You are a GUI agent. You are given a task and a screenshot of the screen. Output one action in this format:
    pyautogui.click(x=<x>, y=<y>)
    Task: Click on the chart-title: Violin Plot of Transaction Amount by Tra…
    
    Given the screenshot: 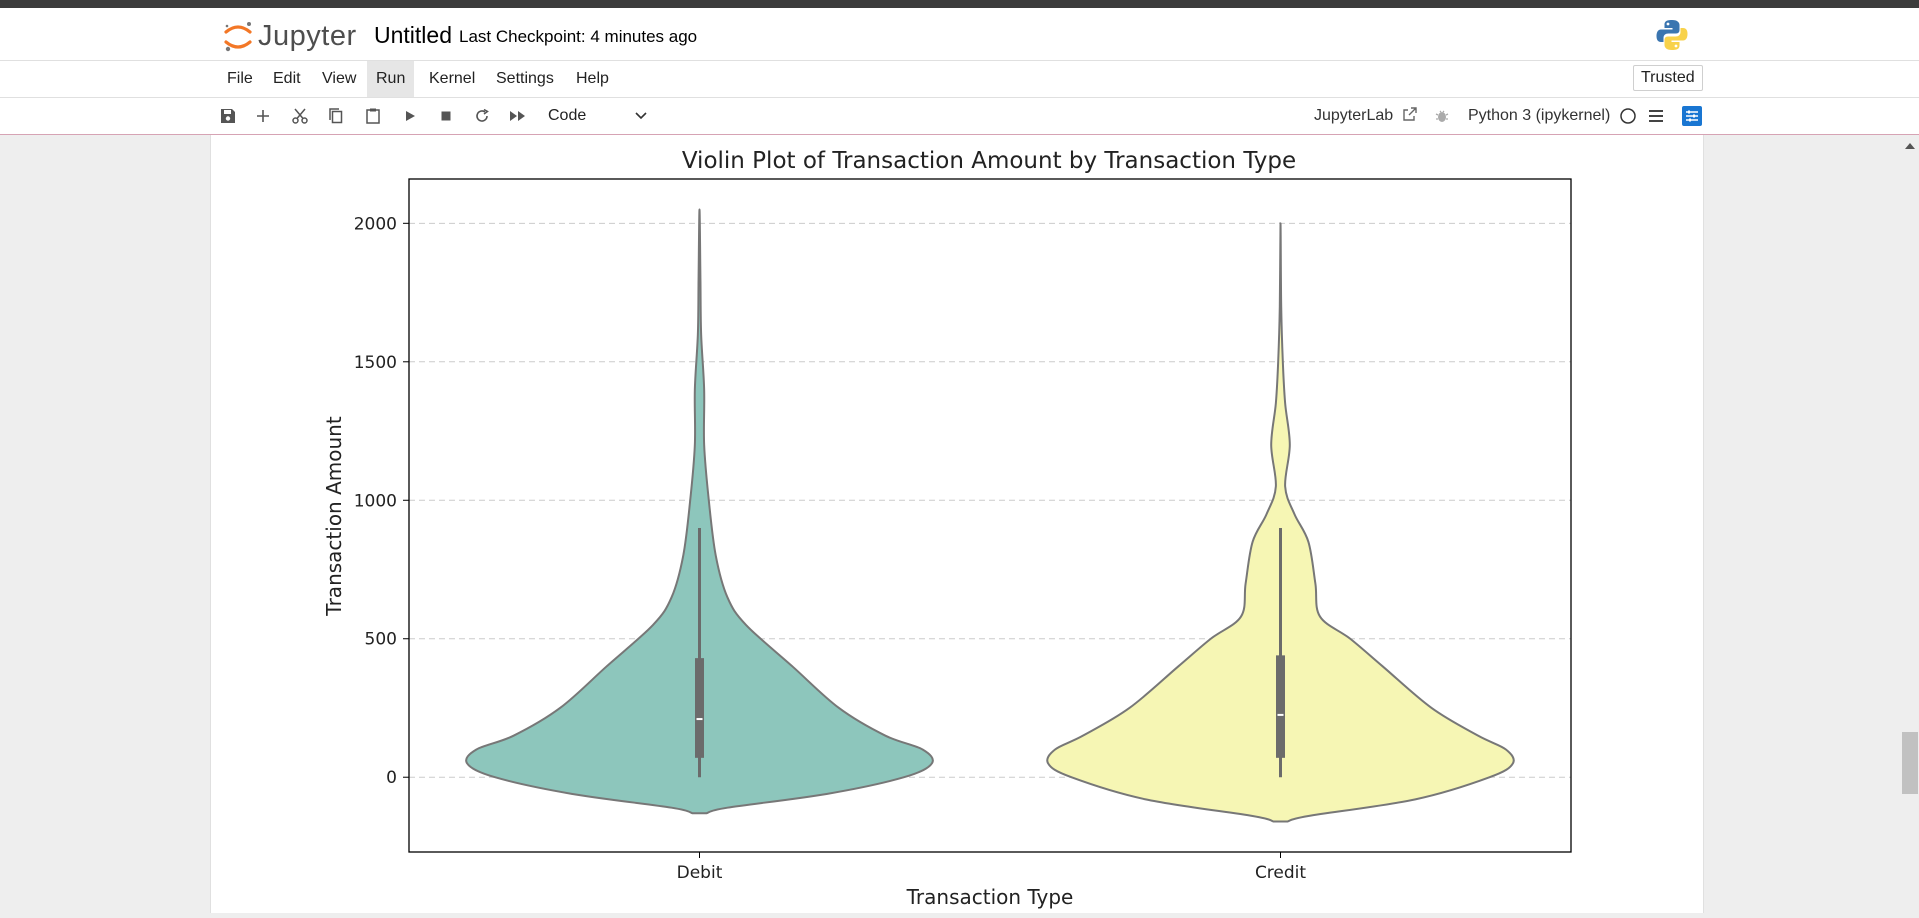 What is the action you would take?
    pyautogui.click(x=989, y=161)
    